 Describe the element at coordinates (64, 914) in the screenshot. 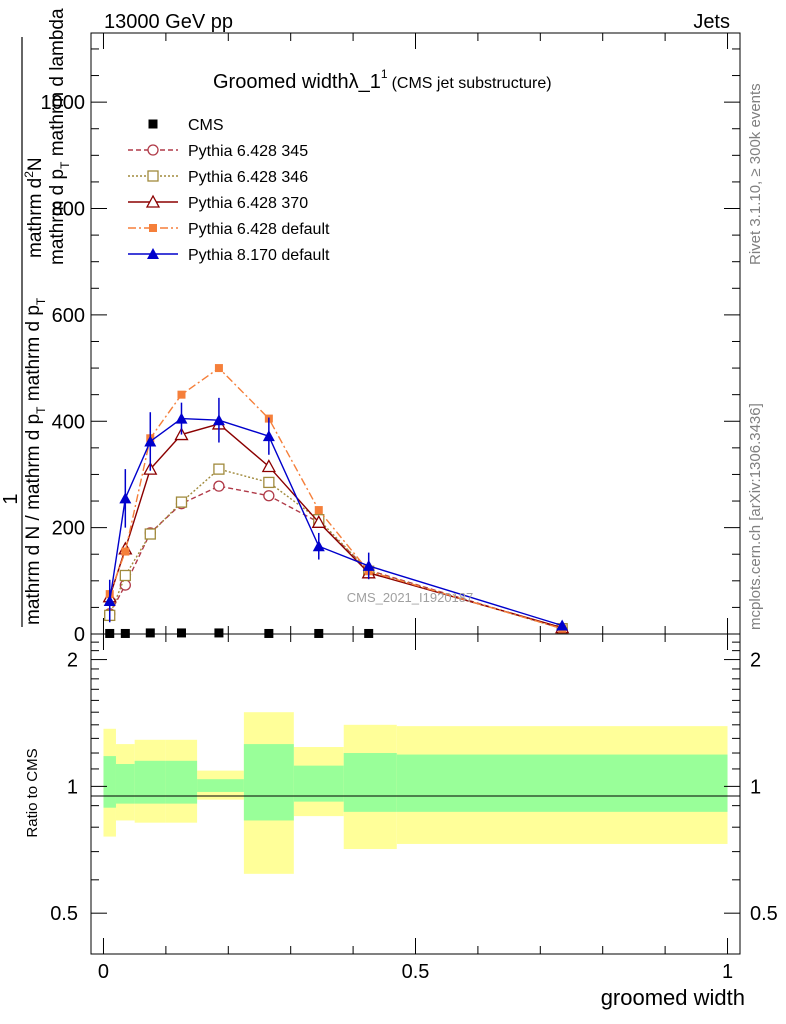

I see `ratio-ytick-label: 0.5` at that location.